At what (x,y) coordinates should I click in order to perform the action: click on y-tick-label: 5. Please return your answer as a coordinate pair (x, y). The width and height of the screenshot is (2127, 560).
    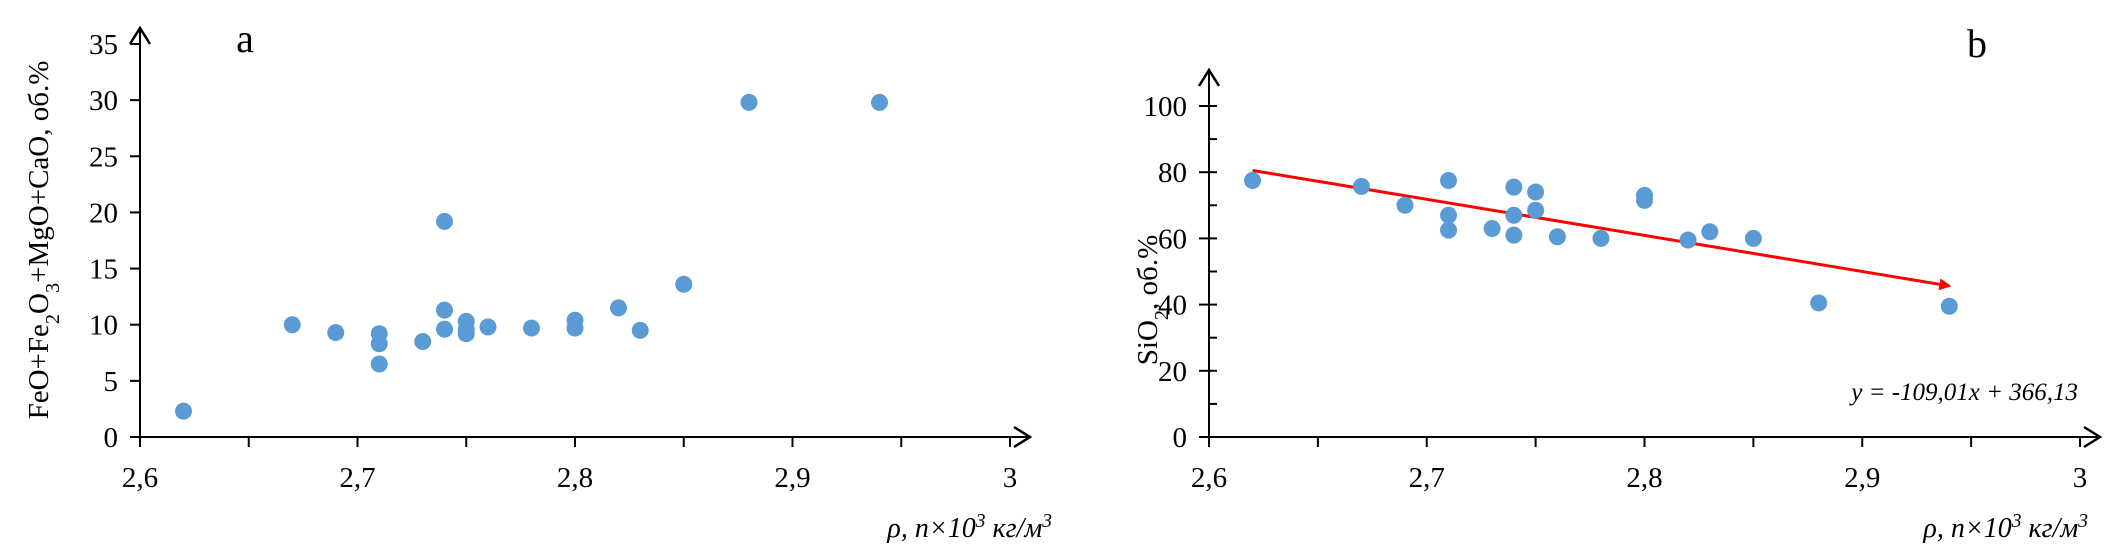
    Looking at the image, I should click on (111, 382).